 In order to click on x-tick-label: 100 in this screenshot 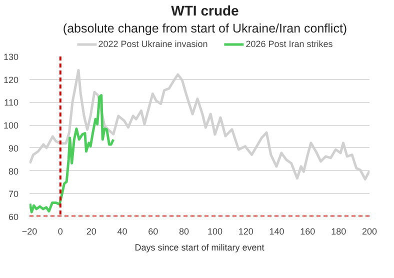, I will do `click(214, 231)`.